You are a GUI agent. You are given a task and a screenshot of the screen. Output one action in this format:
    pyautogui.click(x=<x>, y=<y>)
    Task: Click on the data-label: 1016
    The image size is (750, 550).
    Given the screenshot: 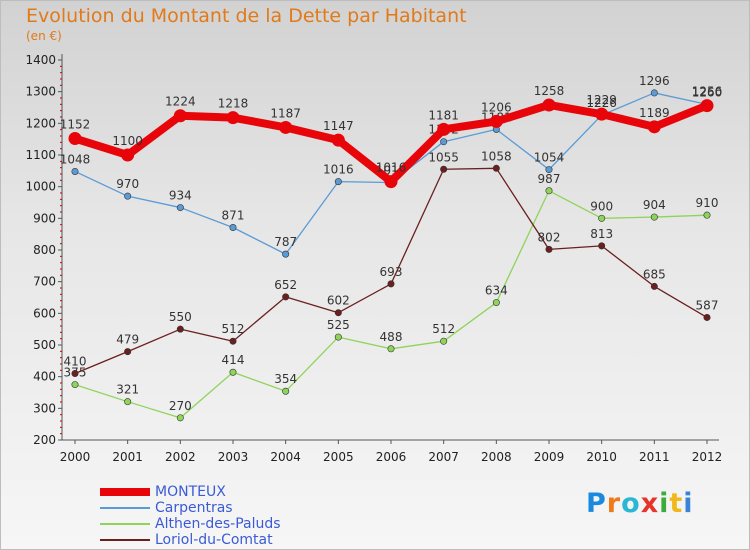 What is the action you would take?
    pyautogui.click(x=338, y=170)
    